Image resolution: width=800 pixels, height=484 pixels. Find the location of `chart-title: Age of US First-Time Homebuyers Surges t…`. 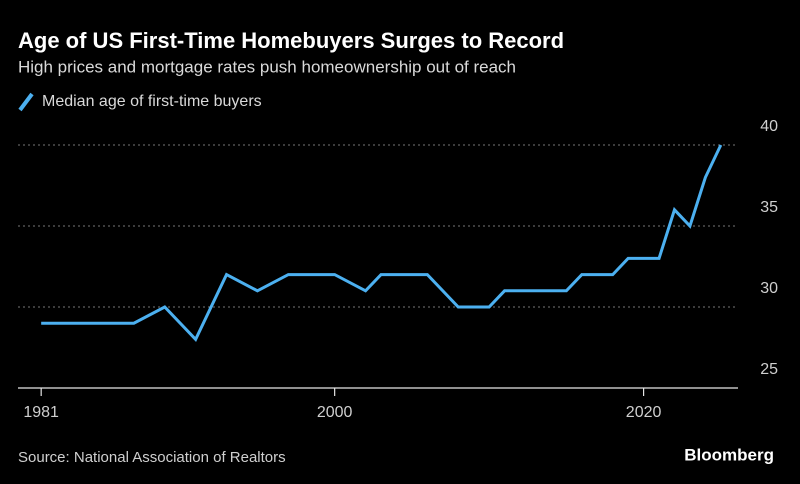

chart-title: Age of US First-Time Homebuyers Surges t… is located at coordinates (291, 40).